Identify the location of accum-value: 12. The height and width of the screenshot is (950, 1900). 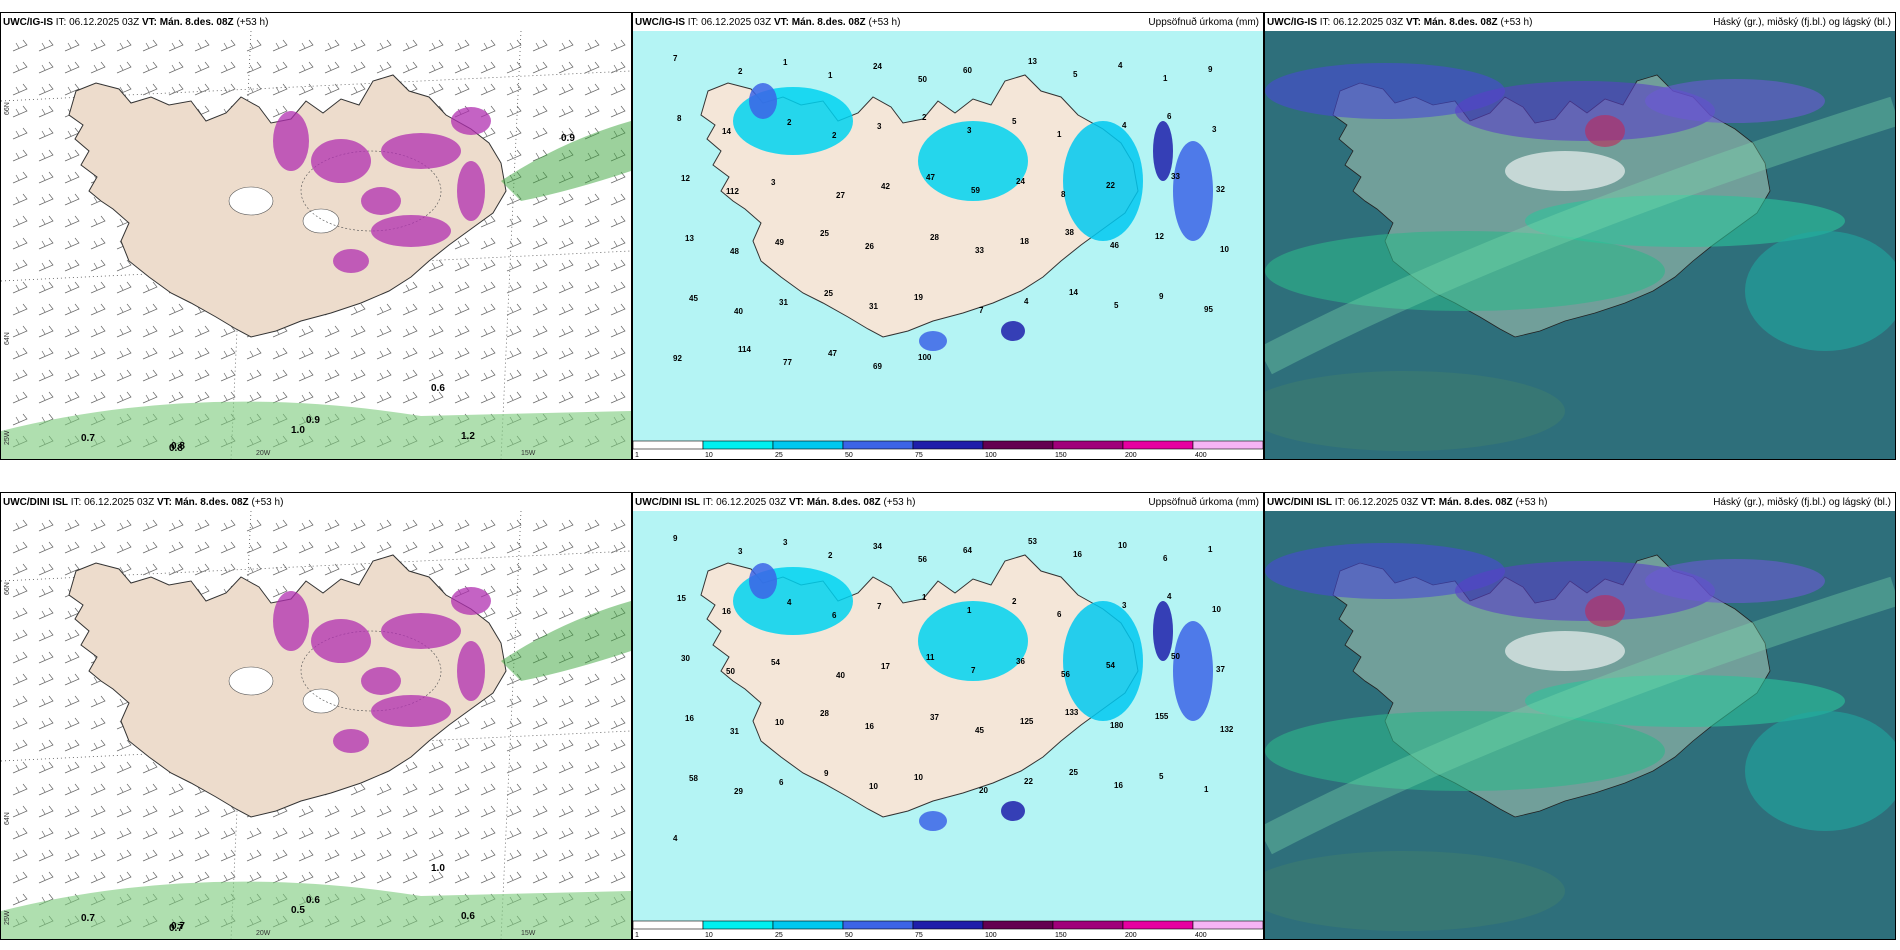
(1159, 236).